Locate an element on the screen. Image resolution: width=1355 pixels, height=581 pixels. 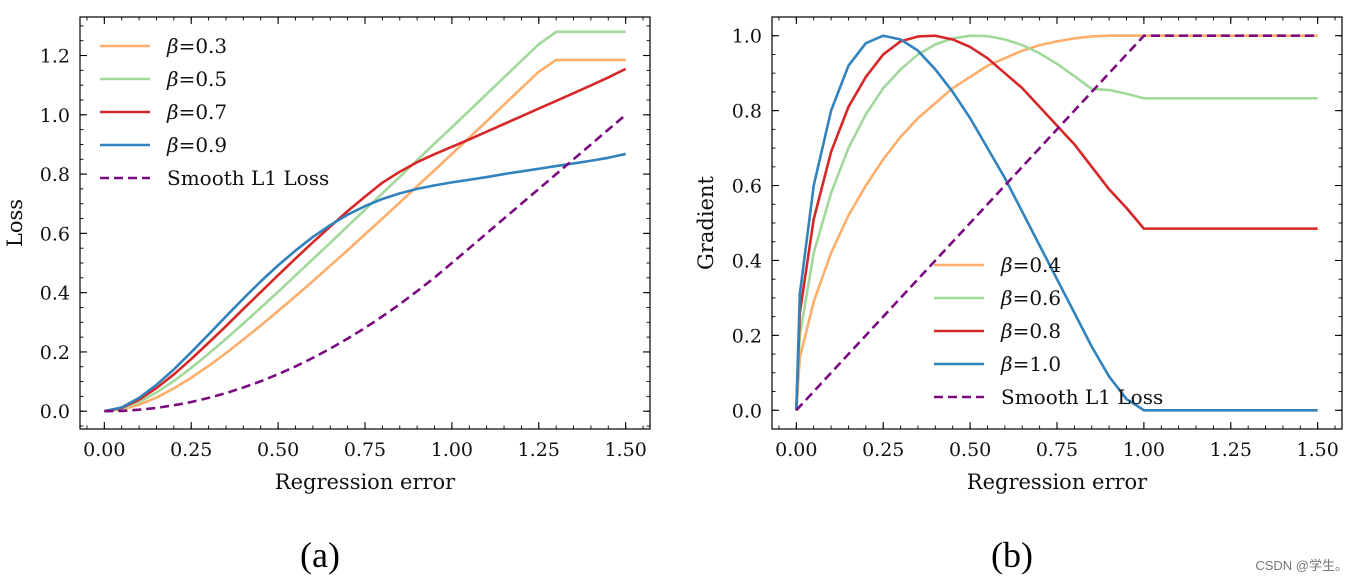
panel-b-ytick-label: 0.6 is located at coordinates (747, 187).